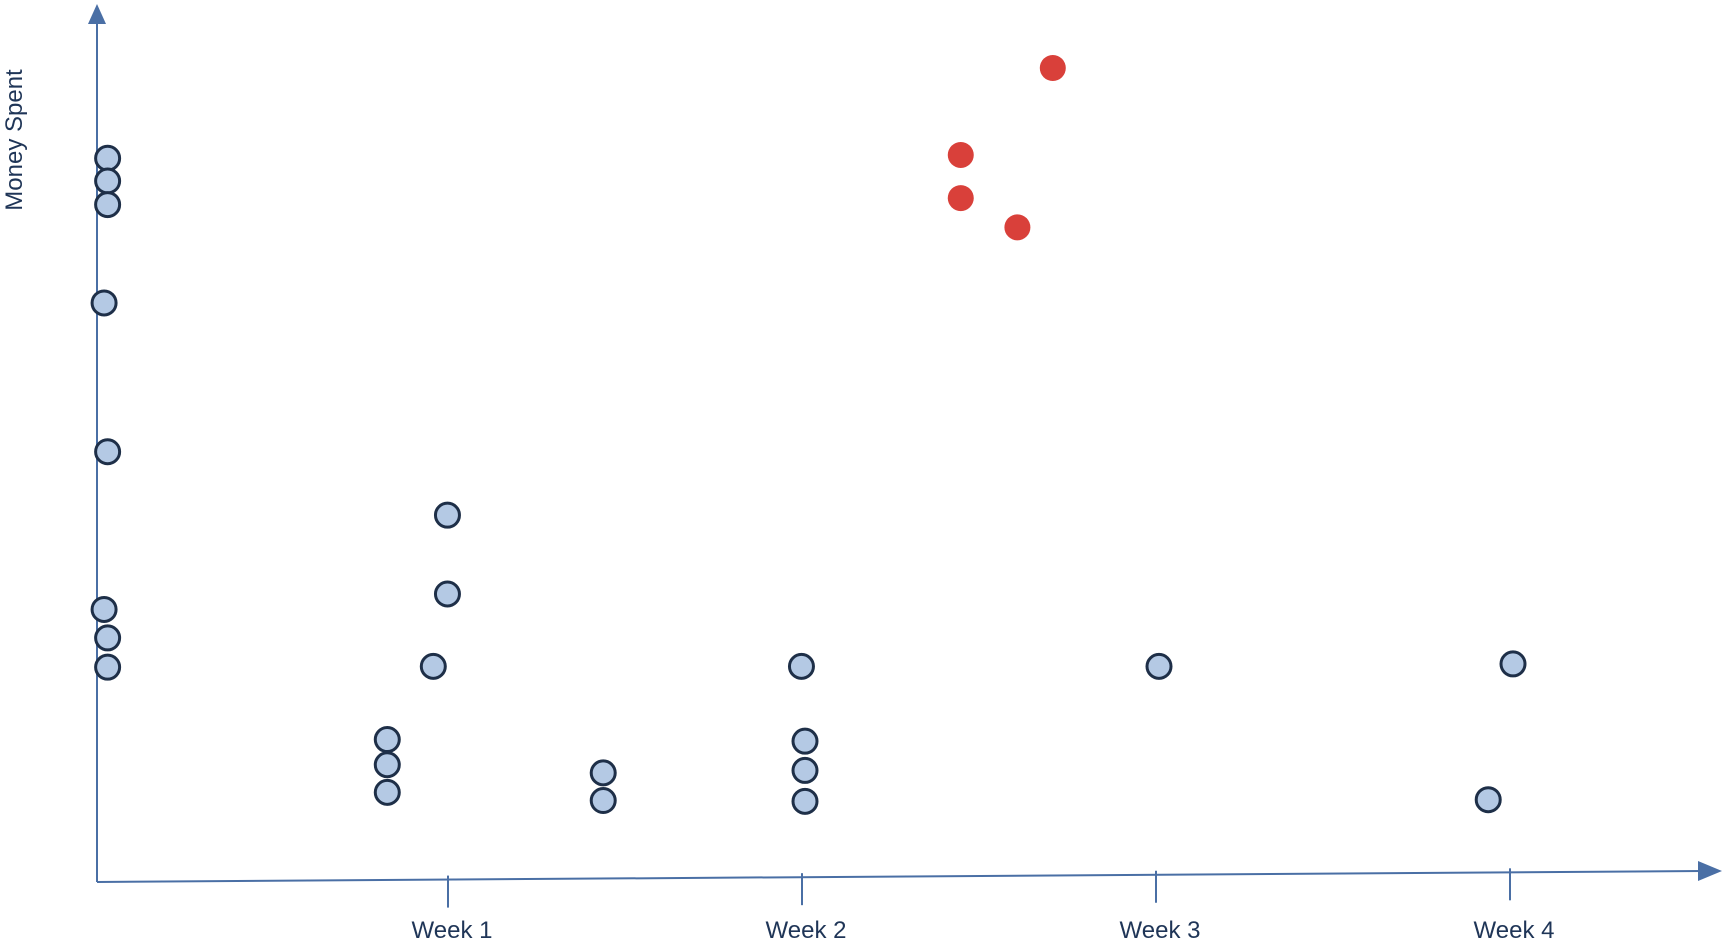 The image size is (1725, 945). Describe the element at coordinates (899, 876) in the screenshot. I see `x-axis-line` at that location.